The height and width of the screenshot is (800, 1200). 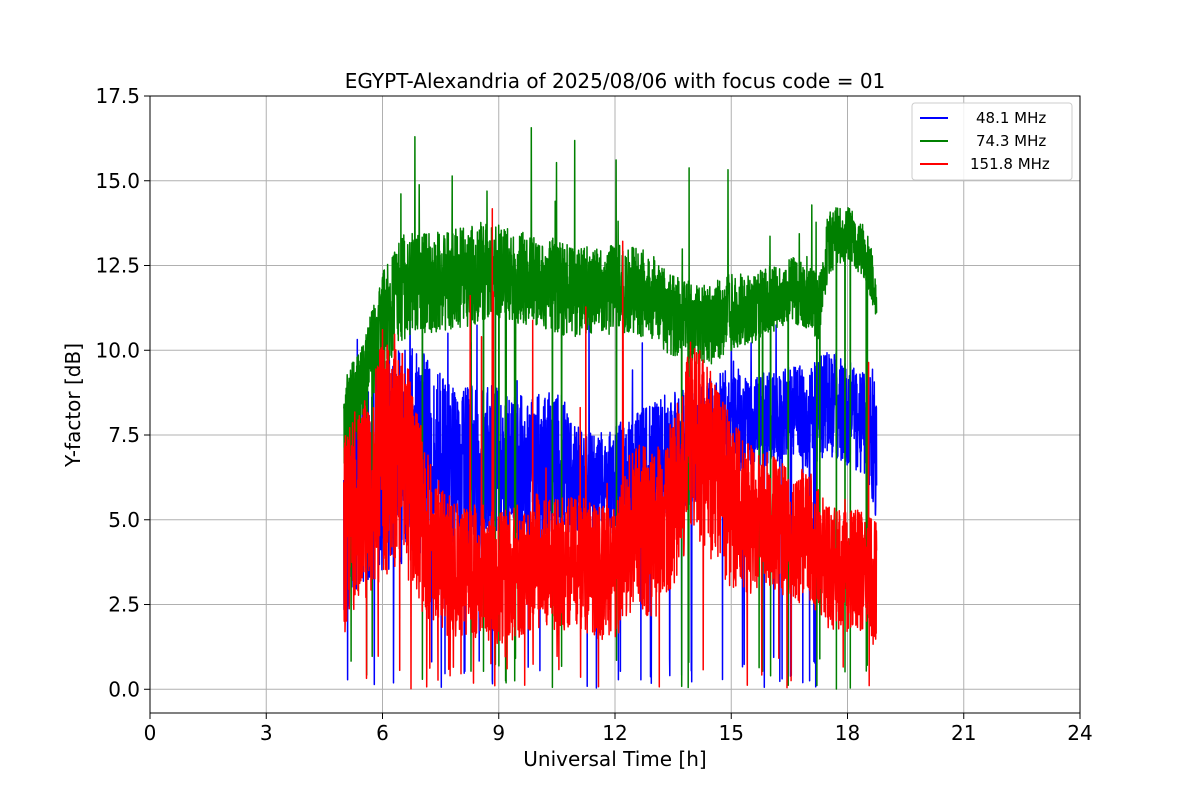 I want to click on x-tick-label: 15, so click(x=731, y=733).